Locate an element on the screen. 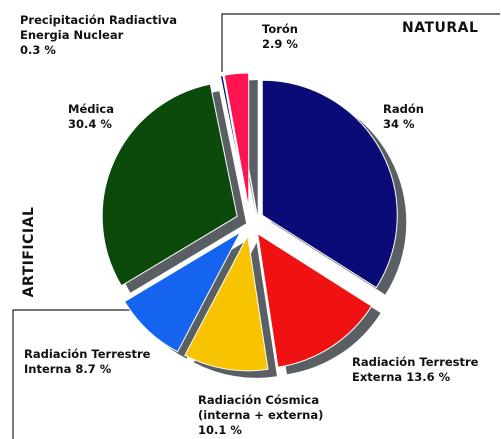 This screenshot has height=439, width=501. category-label: Radiación Terrestre Externa is located at coordinates (415, 369).